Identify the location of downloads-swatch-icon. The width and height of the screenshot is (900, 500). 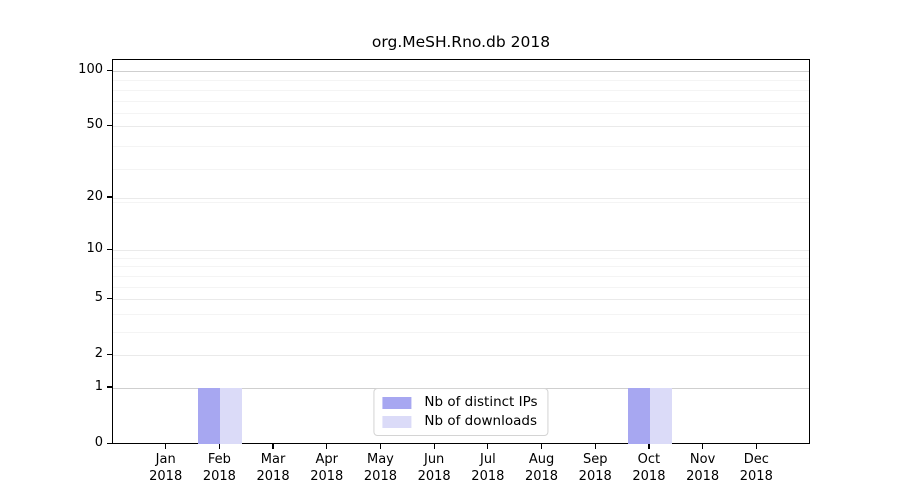
(397, 421).